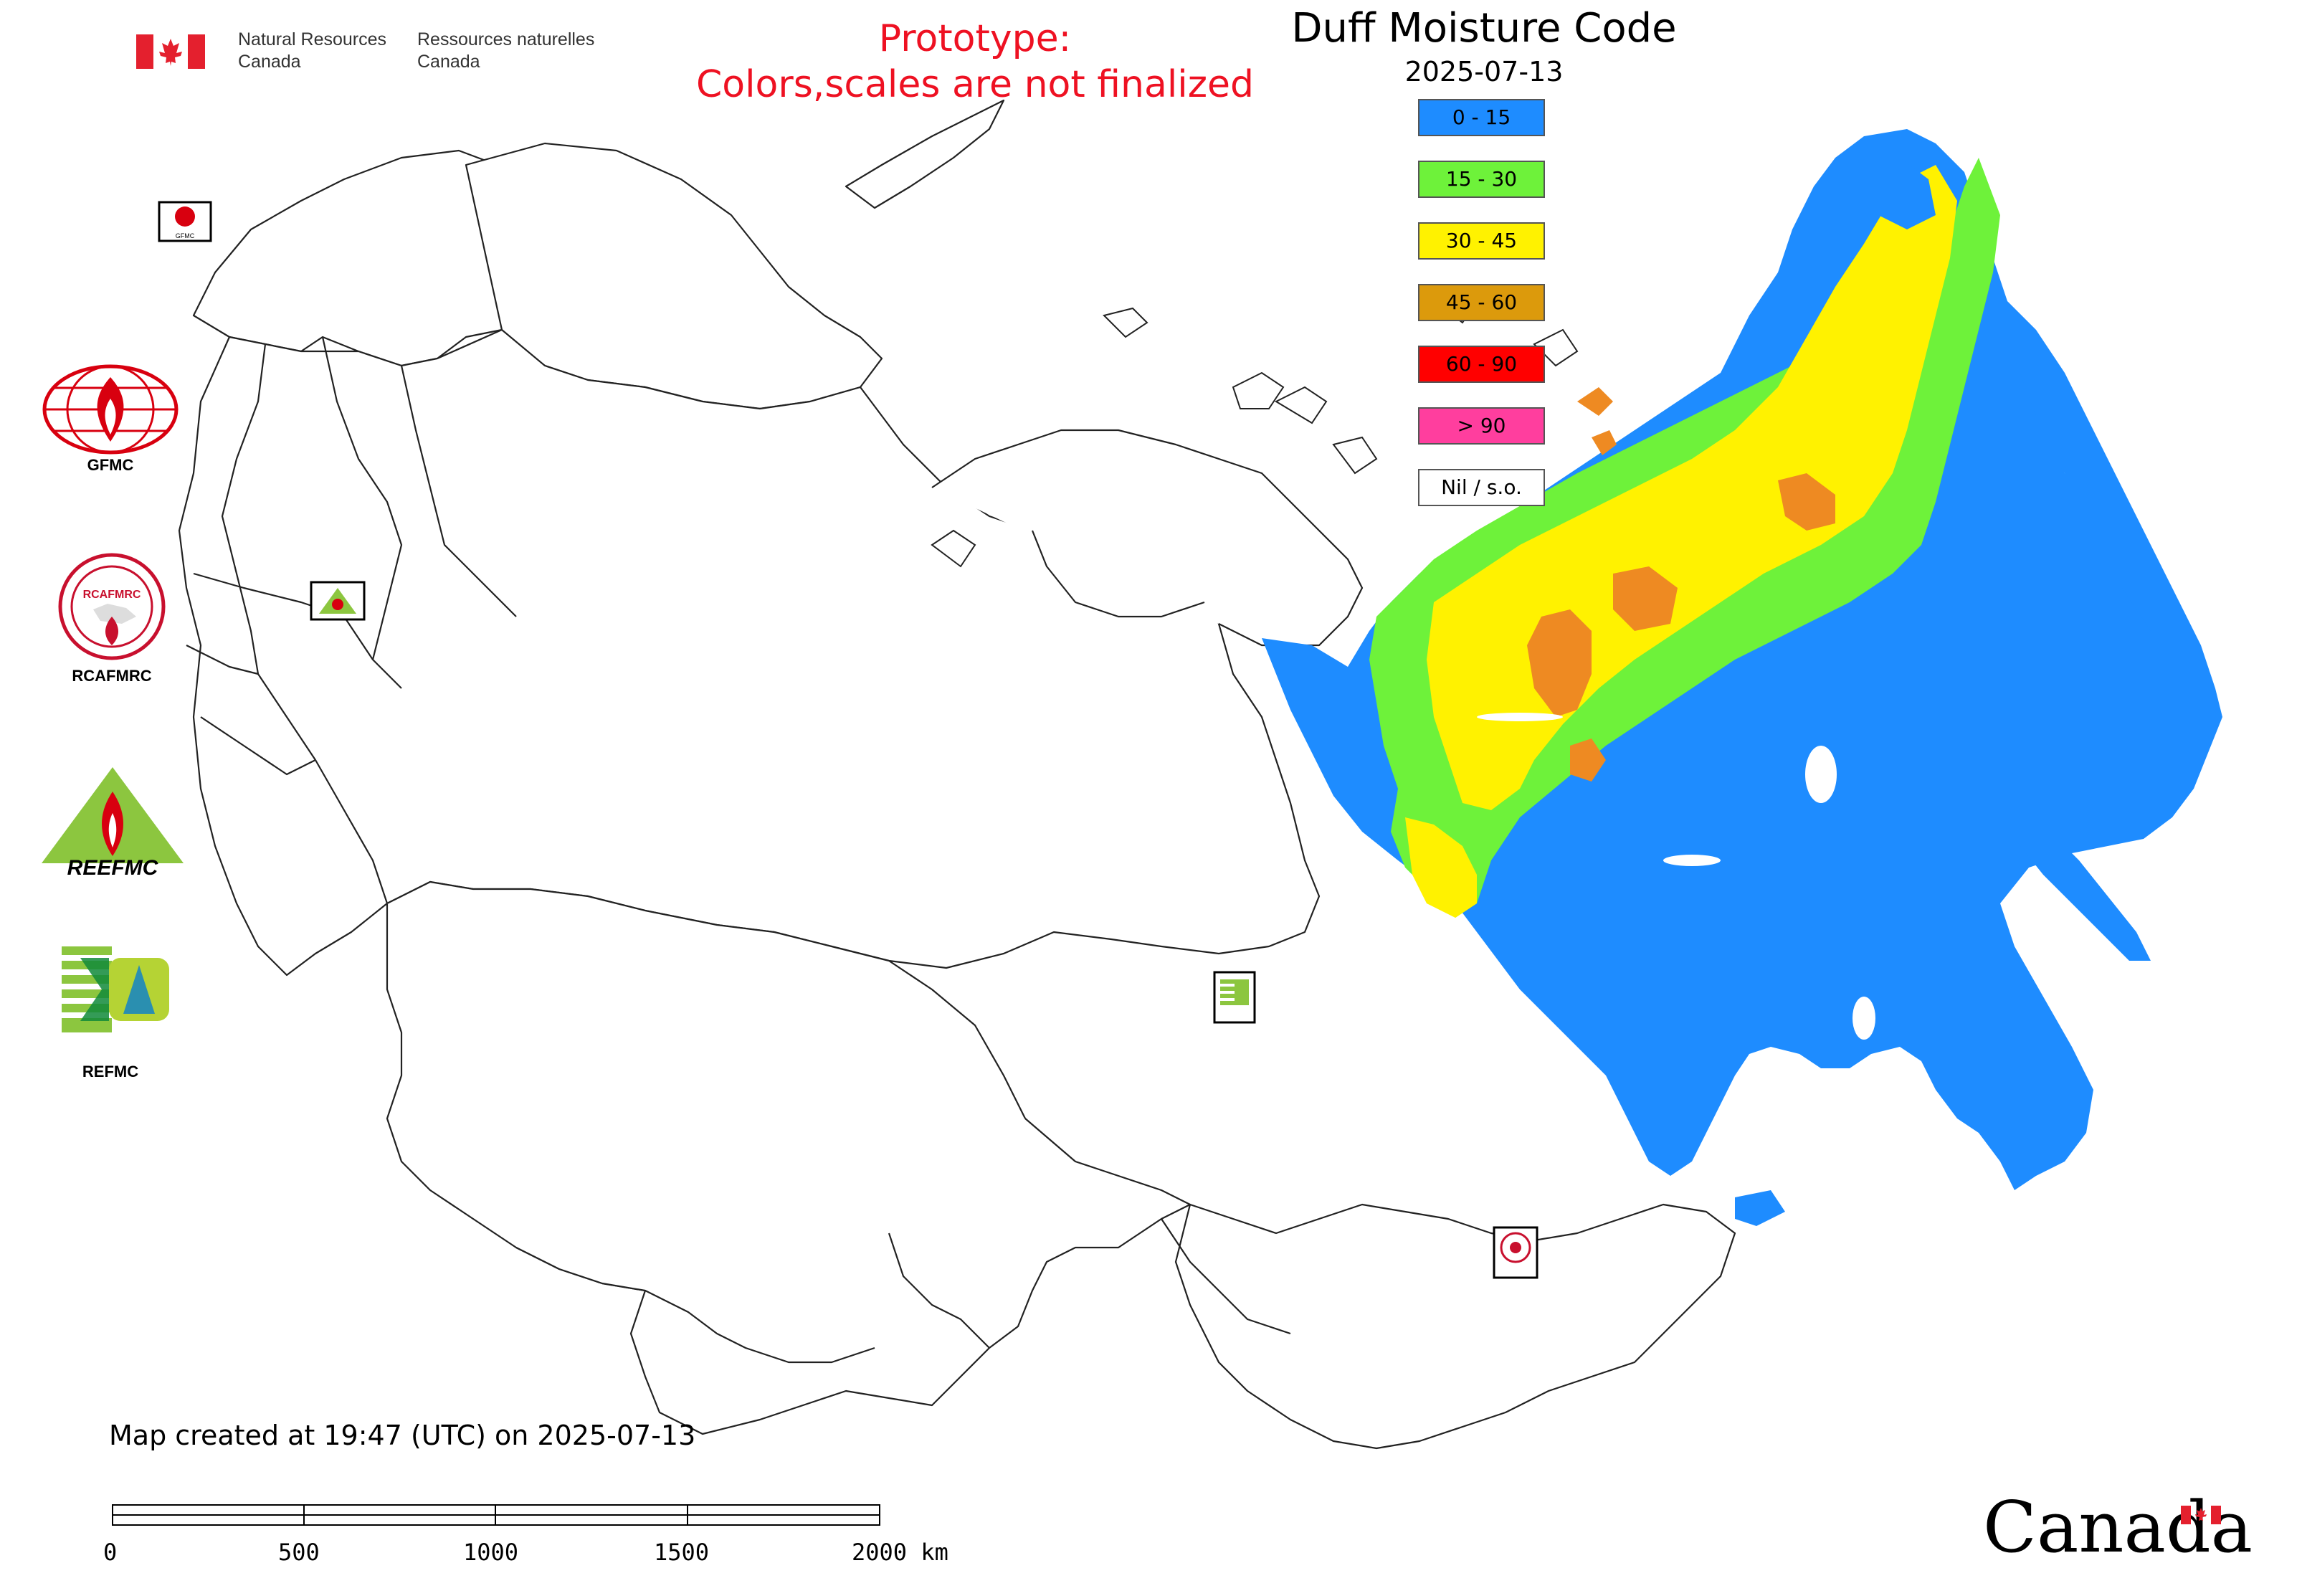 The image size is (2302, 1596). What do you see at coordinates (1595, 401) in the screenshot?
I see `dmc-zone-45-60-e` at bounding box center [1595, 401].